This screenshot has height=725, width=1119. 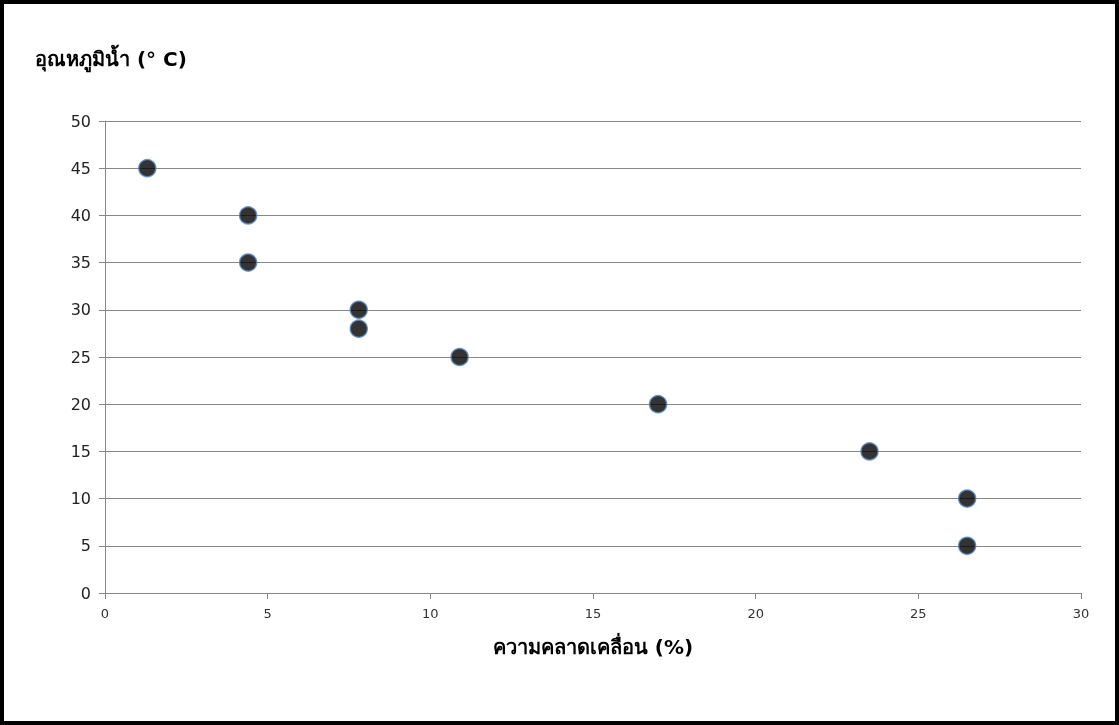 I want to click on x-axis-title: ความคลาดเคลื่อน (%), so click(x=593, y=645).